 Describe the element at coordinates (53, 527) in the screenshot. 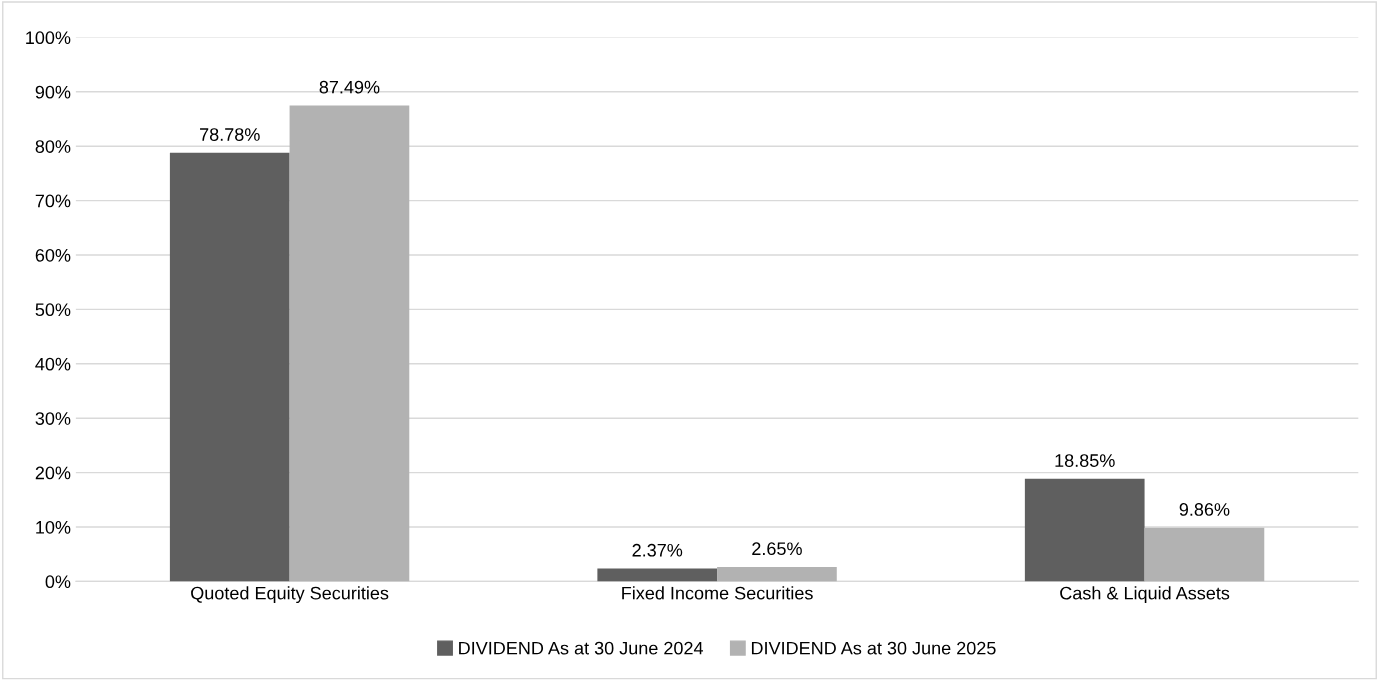

I see `y-tick-label: 10%` at that location.